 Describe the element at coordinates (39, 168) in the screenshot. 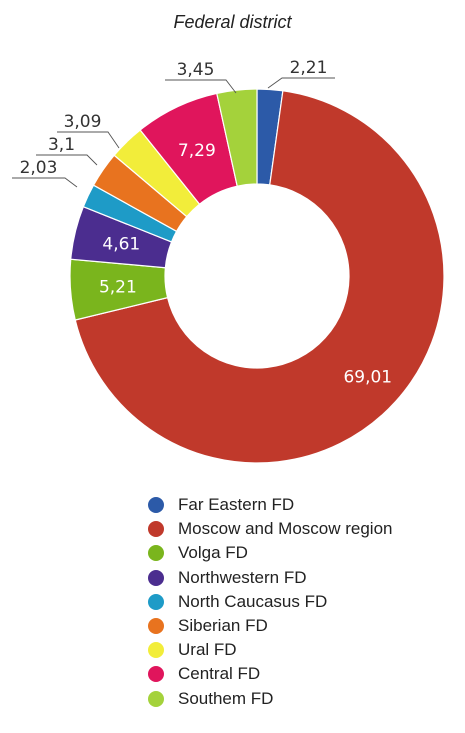

I see `data-label: 2,03` at that location.